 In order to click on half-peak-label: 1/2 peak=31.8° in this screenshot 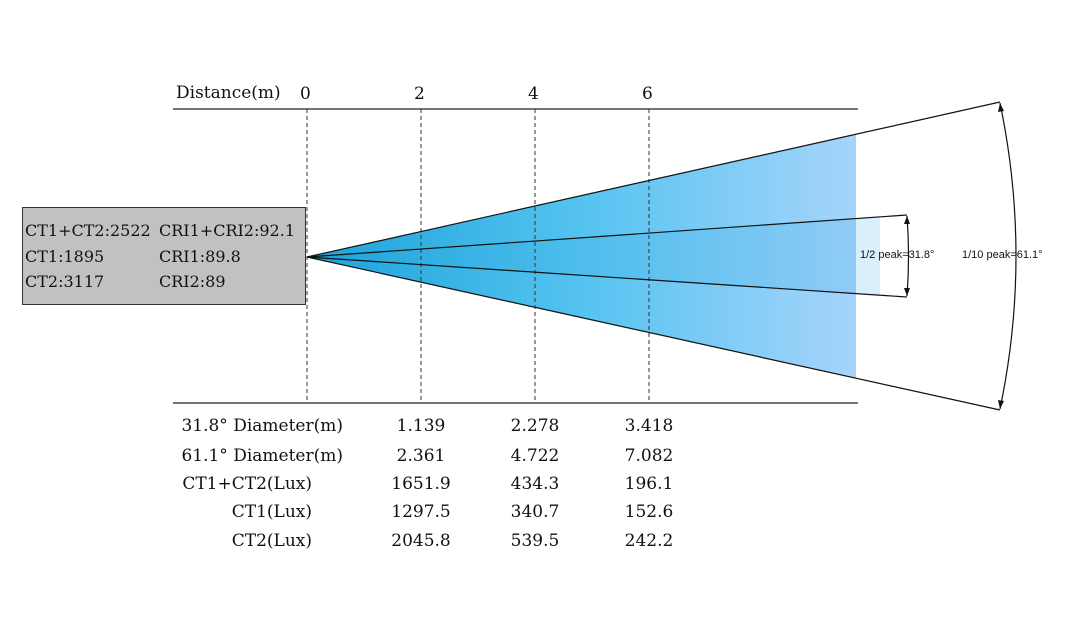, I will do `click(897, 255)`.